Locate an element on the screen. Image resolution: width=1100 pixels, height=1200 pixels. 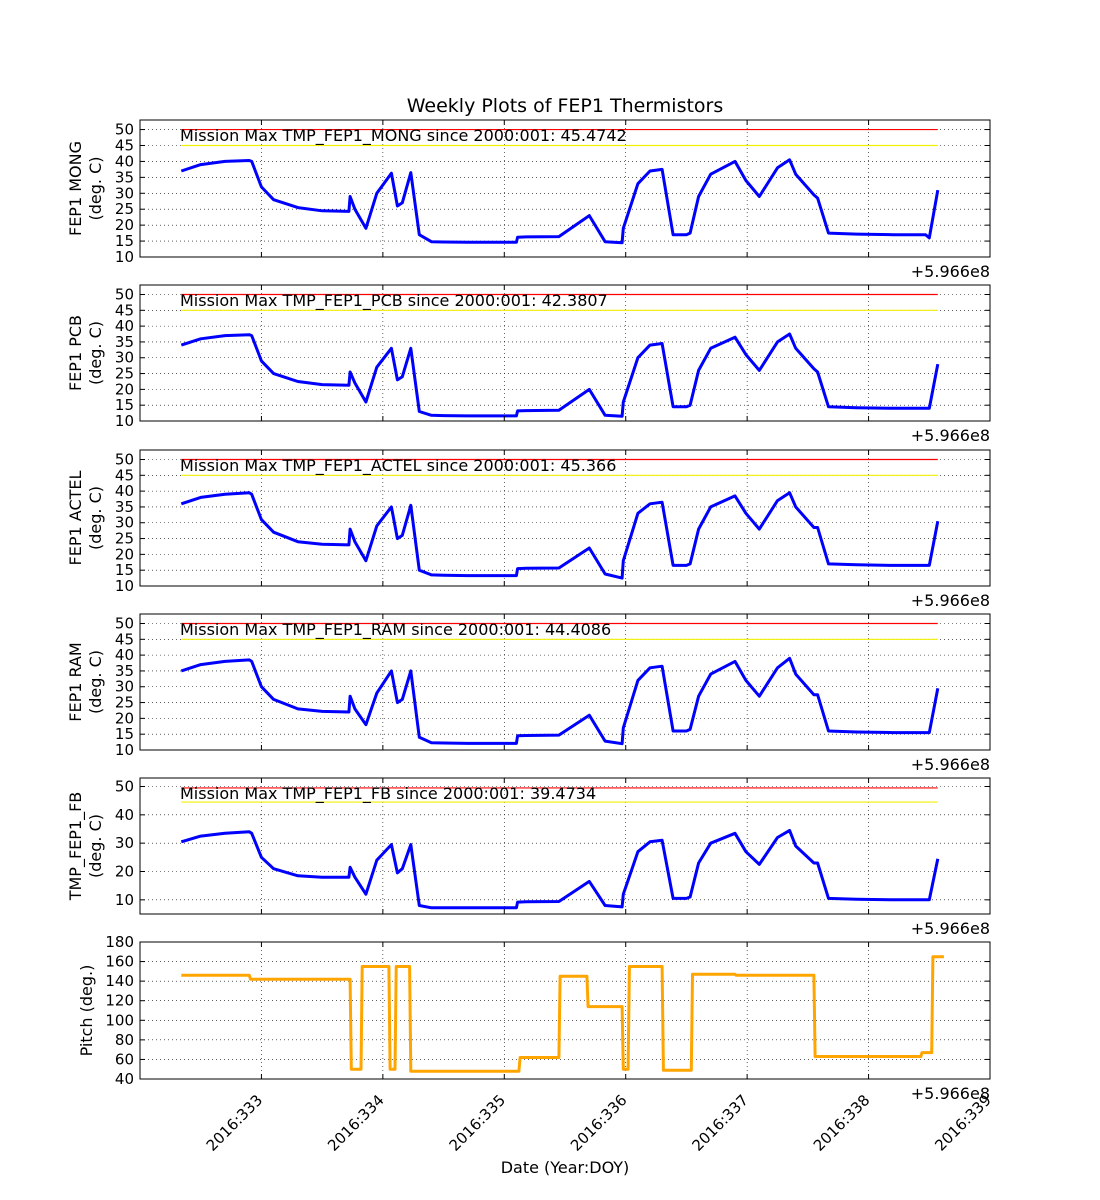
y-tick-label: 180 is located at coordinates (119, 942).